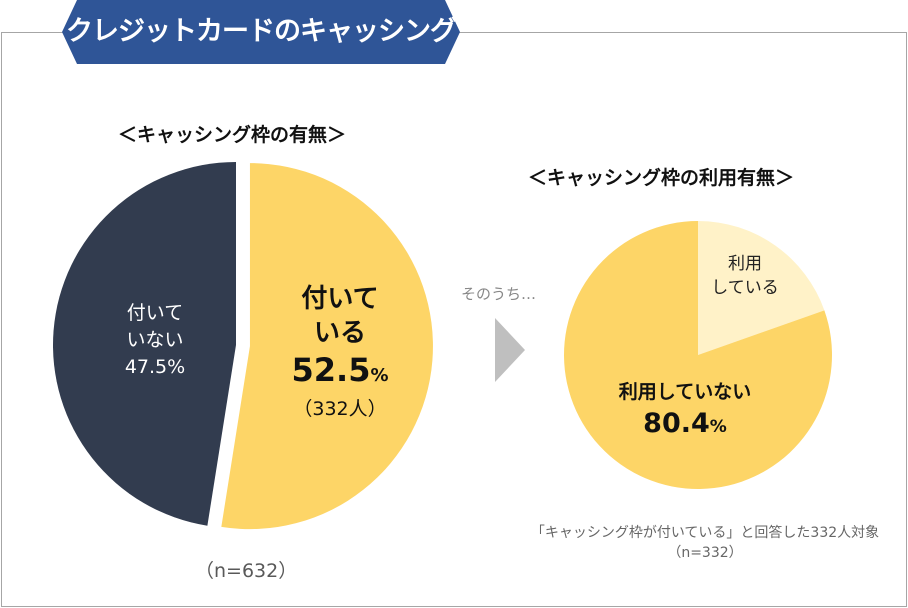  I want to click on note-line: 「キャッシング枠が付いている」と回答した332人対象, so click(705, 533).